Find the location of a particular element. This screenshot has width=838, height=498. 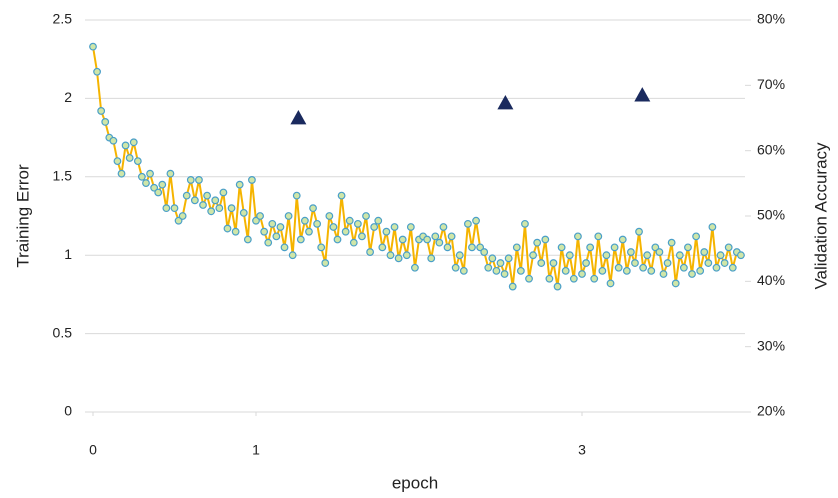

y2-tick-label: 70% is located at coordinates (771, 84).